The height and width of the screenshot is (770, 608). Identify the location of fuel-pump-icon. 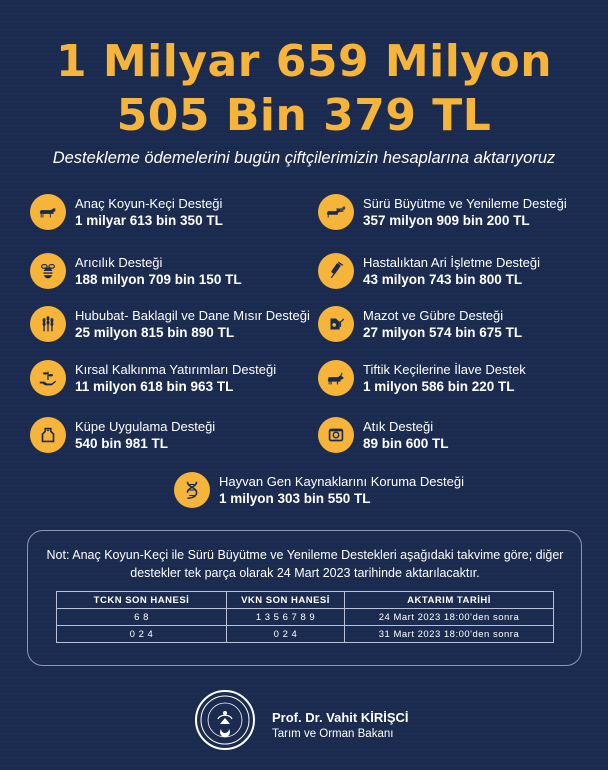
(336, 324).